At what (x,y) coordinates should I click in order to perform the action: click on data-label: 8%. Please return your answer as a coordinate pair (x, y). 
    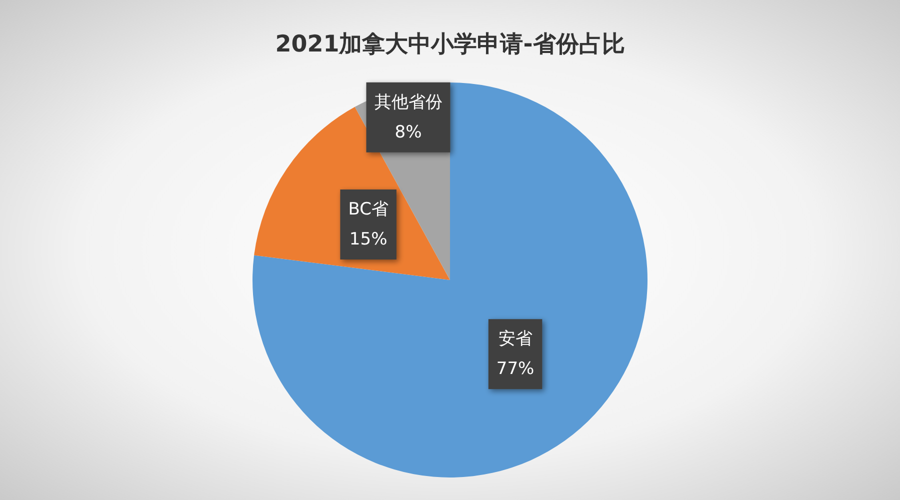
    Looking at the image, I should click on (408, 132).